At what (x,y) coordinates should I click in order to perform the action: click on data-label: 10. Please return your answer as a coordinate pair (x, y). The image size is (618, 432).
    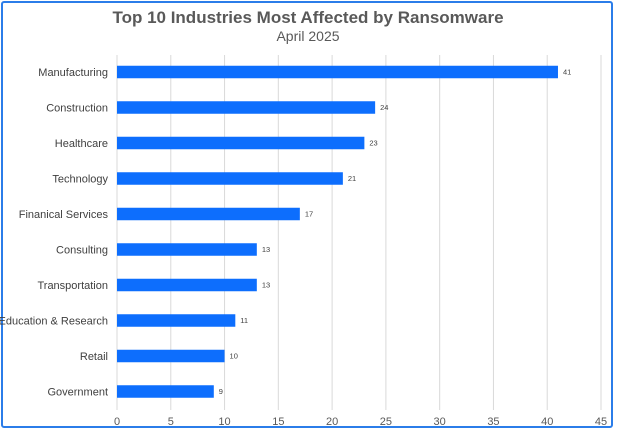
    Looking at the image, I should click on (234, 356).